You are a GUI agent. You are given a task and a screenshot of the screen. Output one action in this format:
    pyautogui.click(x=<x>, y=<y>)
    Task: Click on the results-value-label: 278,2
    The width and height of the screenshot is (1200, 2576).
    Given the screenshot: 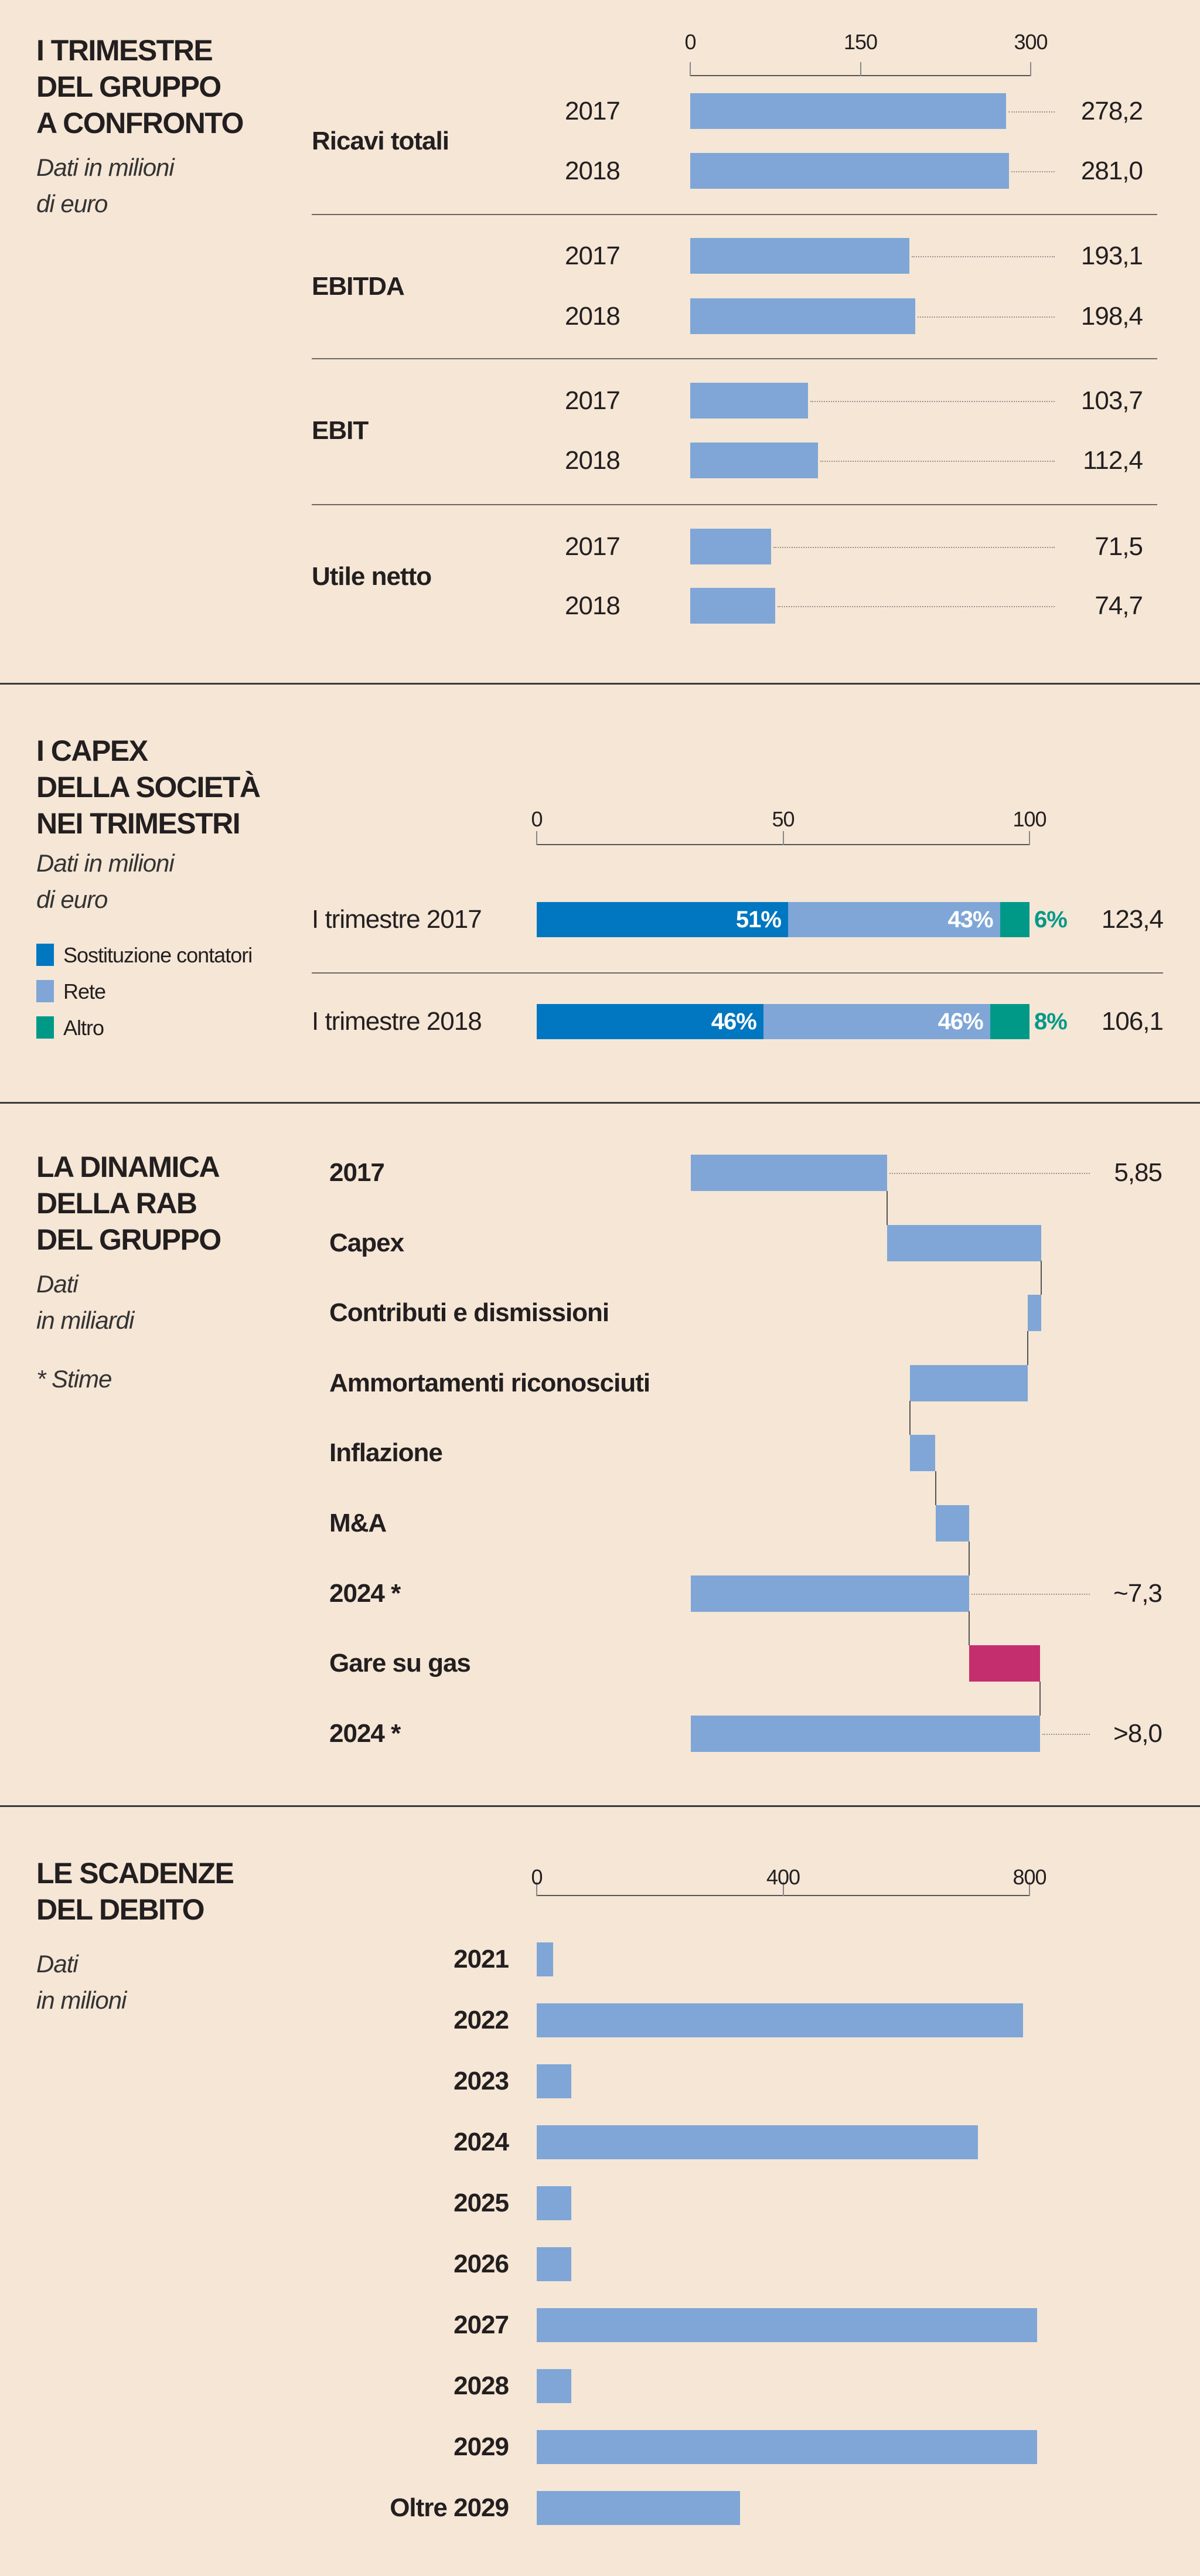 What is the action you would take?
    pyautogui.click(x=1111, y=111)
    